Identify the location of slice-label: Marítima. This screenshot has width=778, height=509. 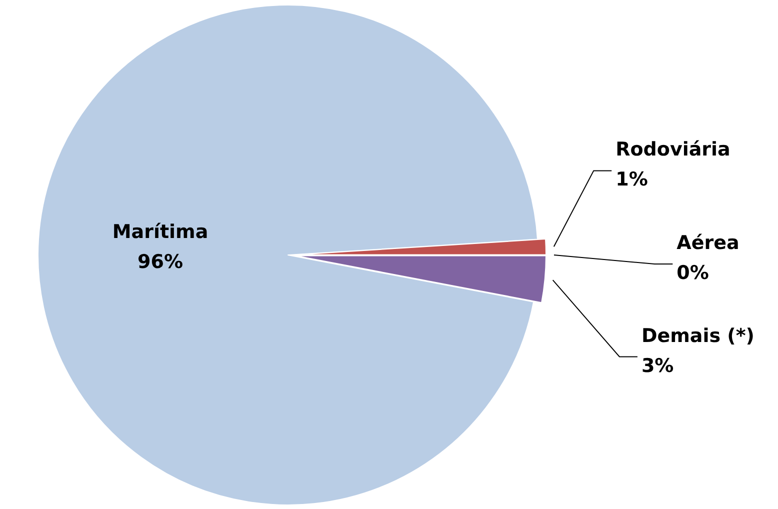
(160, 231).